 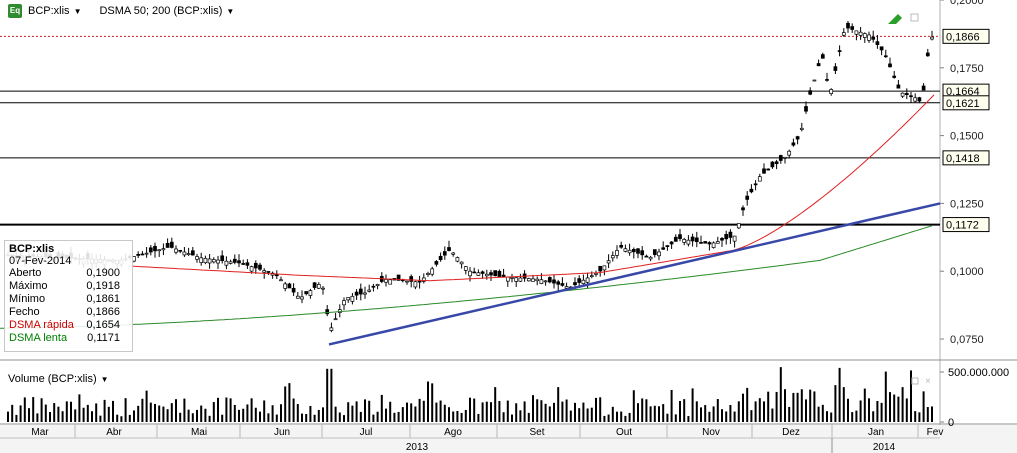 What do you see at coordinates (963, 104) in the screenshot?
I see `level-label: 0,1621` at bounding box center [963, 104].